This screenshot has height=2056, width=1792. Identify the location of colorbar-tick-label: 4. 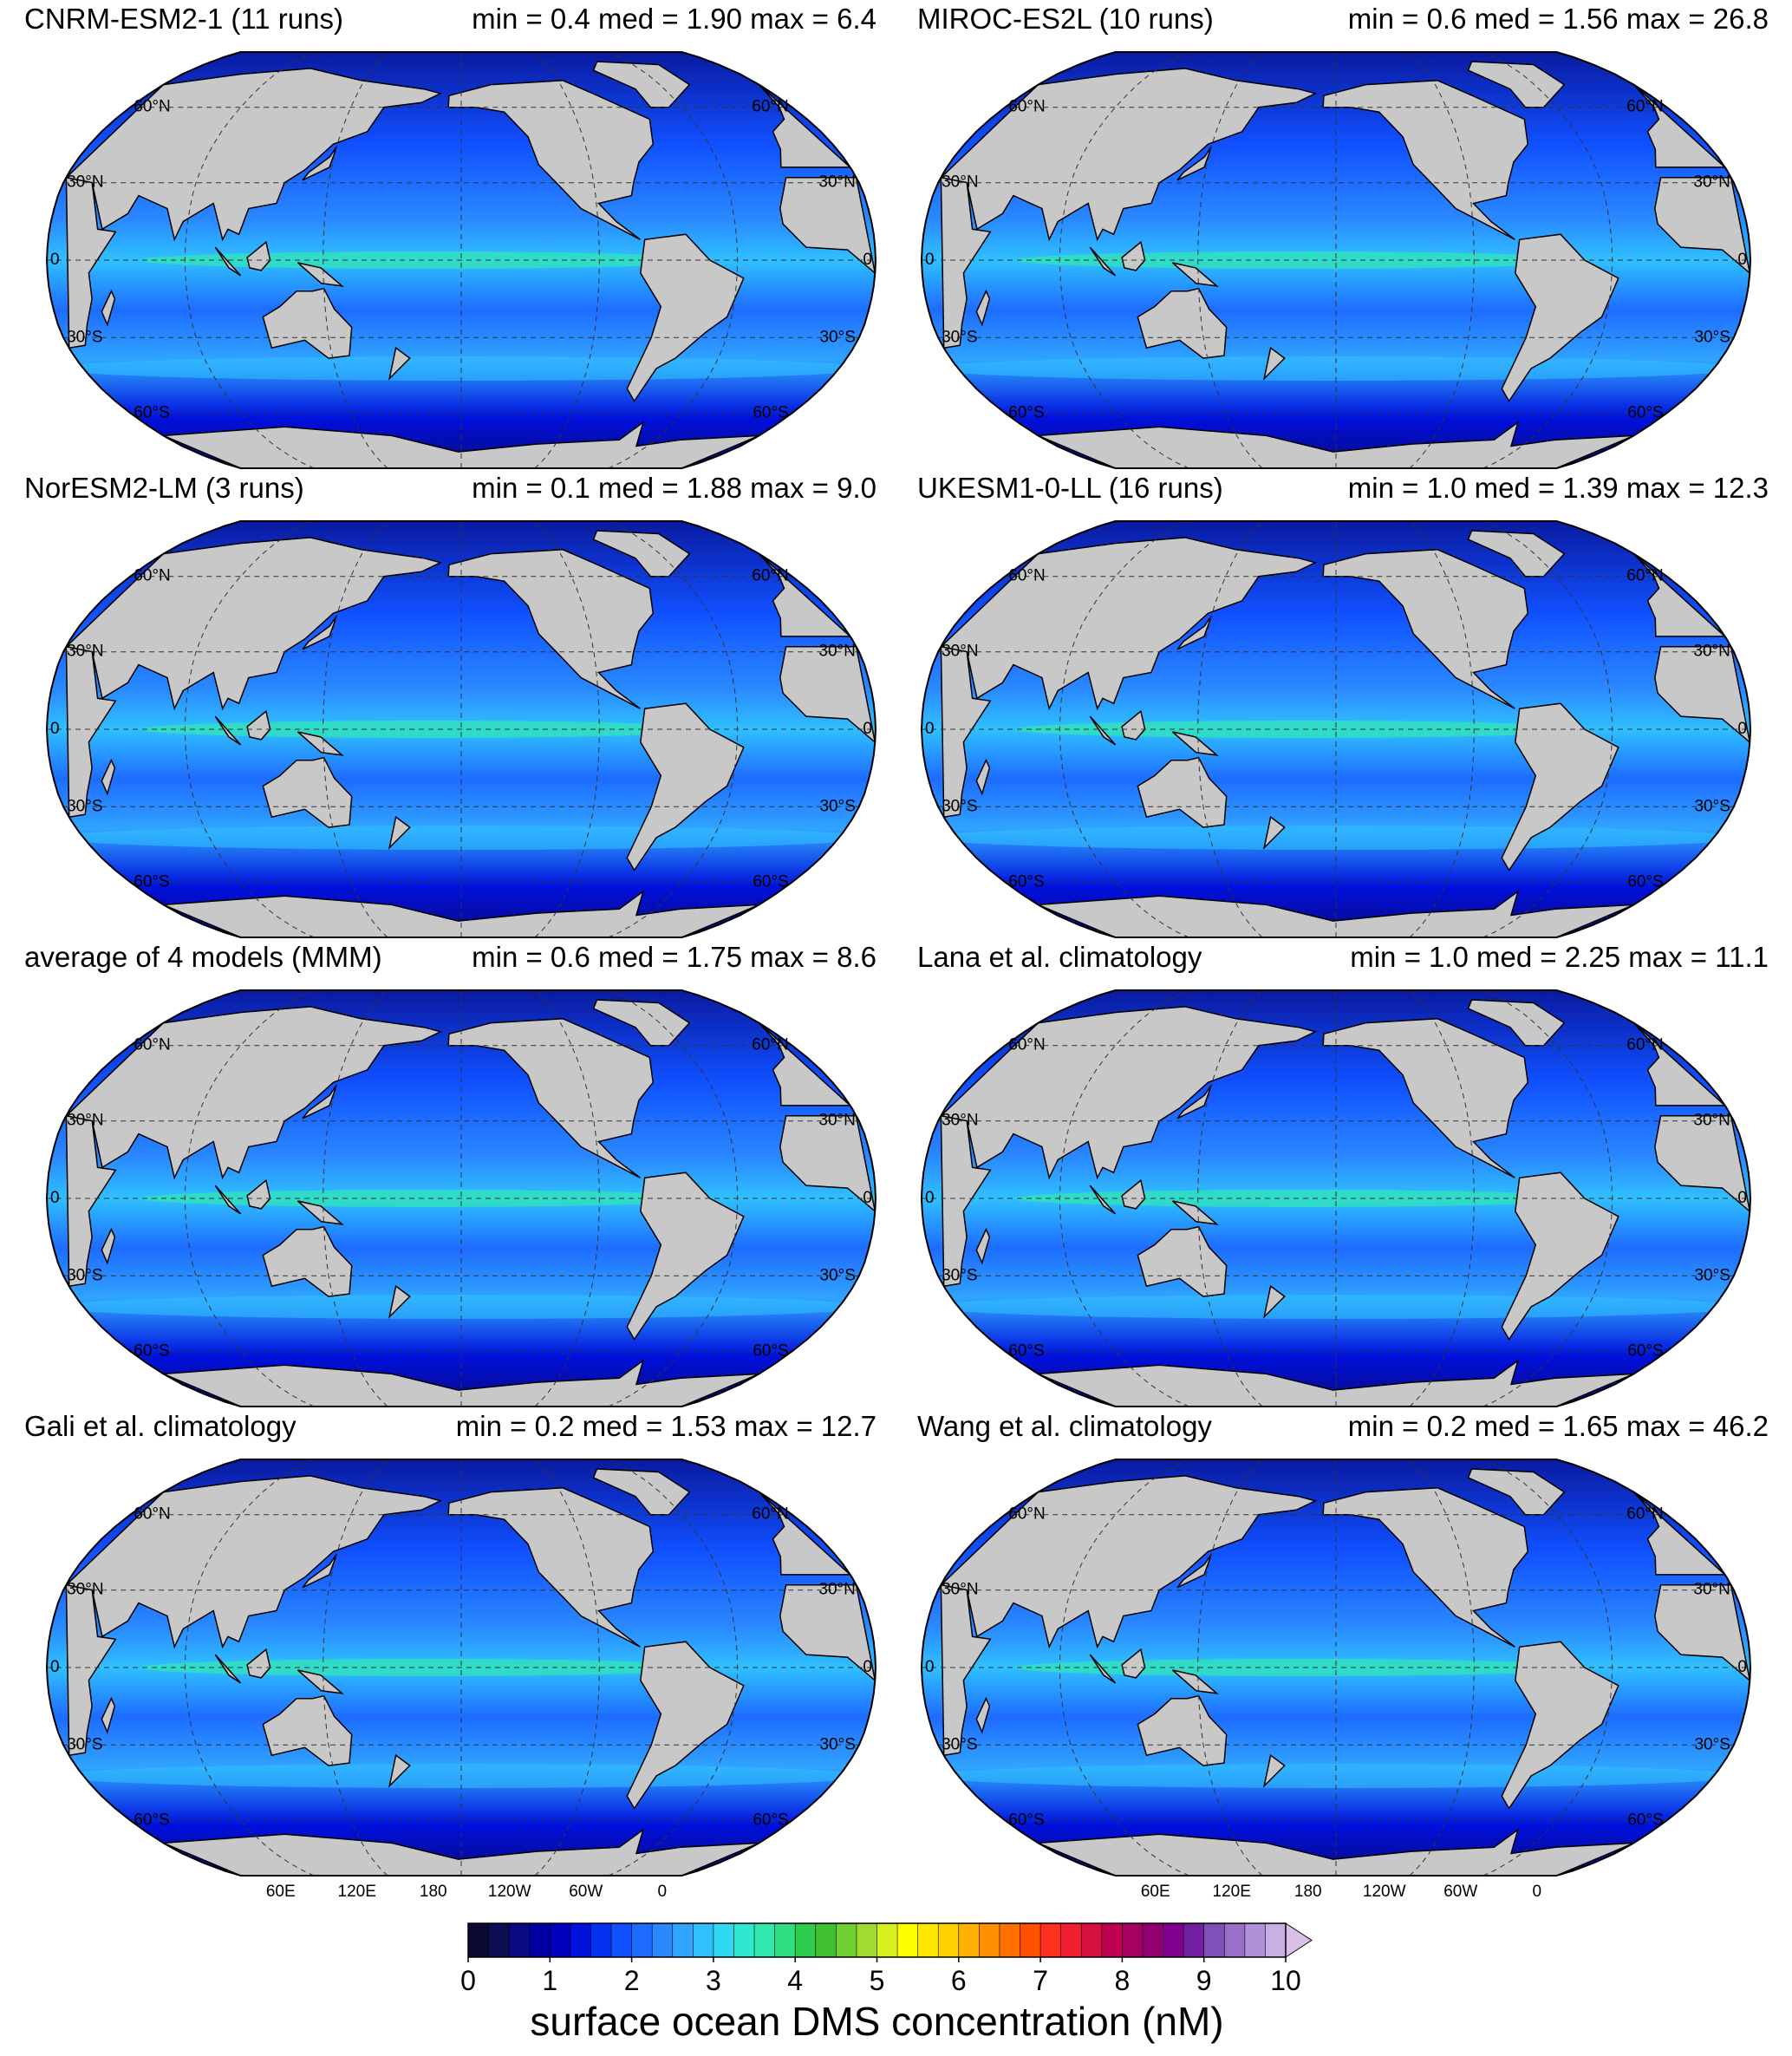
(795, 1980).